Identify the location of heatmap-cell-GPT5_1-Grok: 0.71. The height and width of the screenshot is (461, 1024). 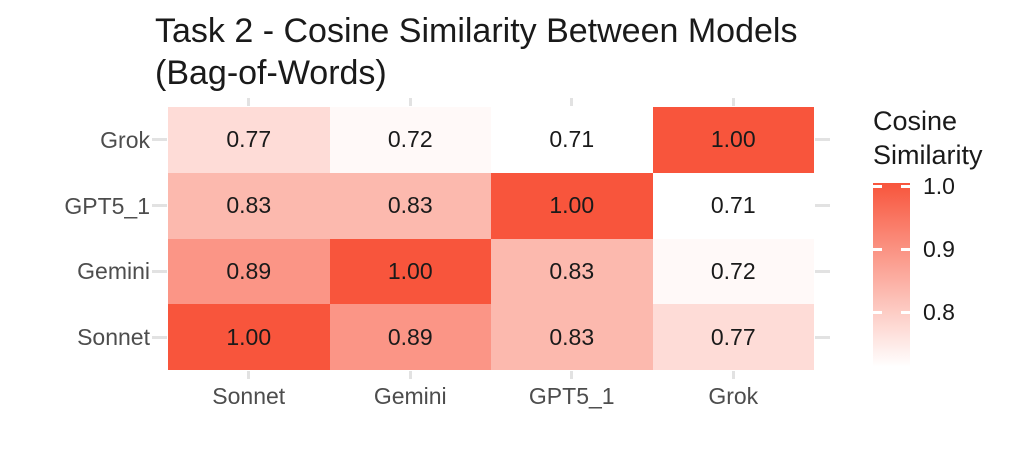
(733, 205).